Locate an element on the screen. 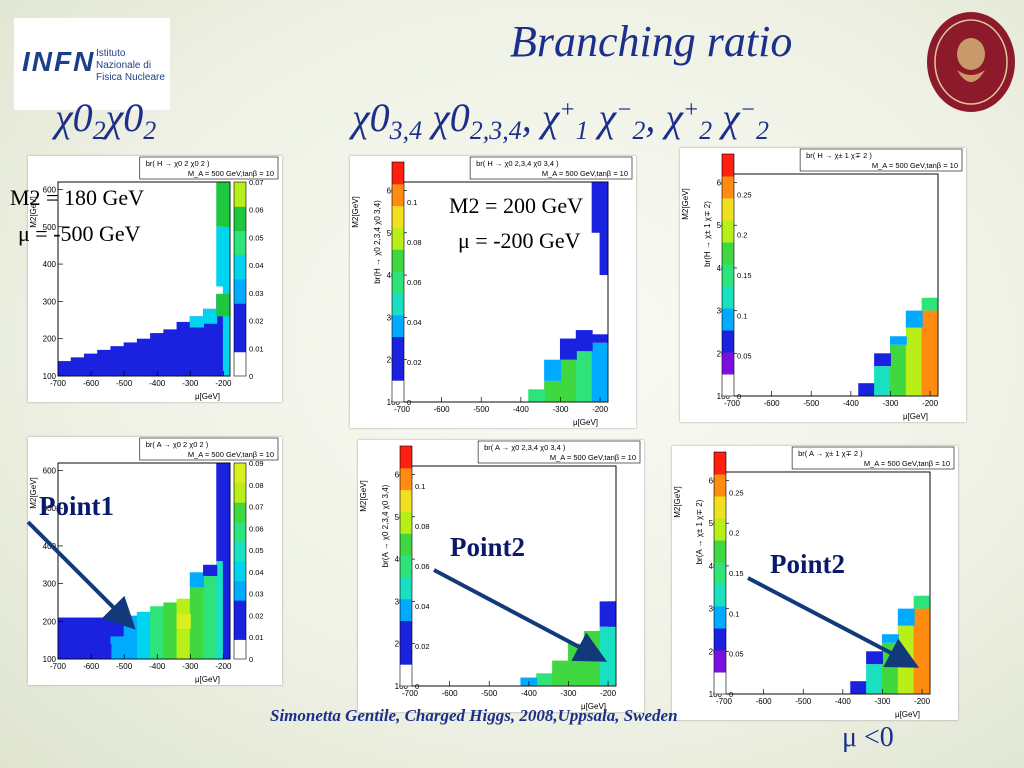  sub-chi-b: χ0 is located at coordinates (124, 117).